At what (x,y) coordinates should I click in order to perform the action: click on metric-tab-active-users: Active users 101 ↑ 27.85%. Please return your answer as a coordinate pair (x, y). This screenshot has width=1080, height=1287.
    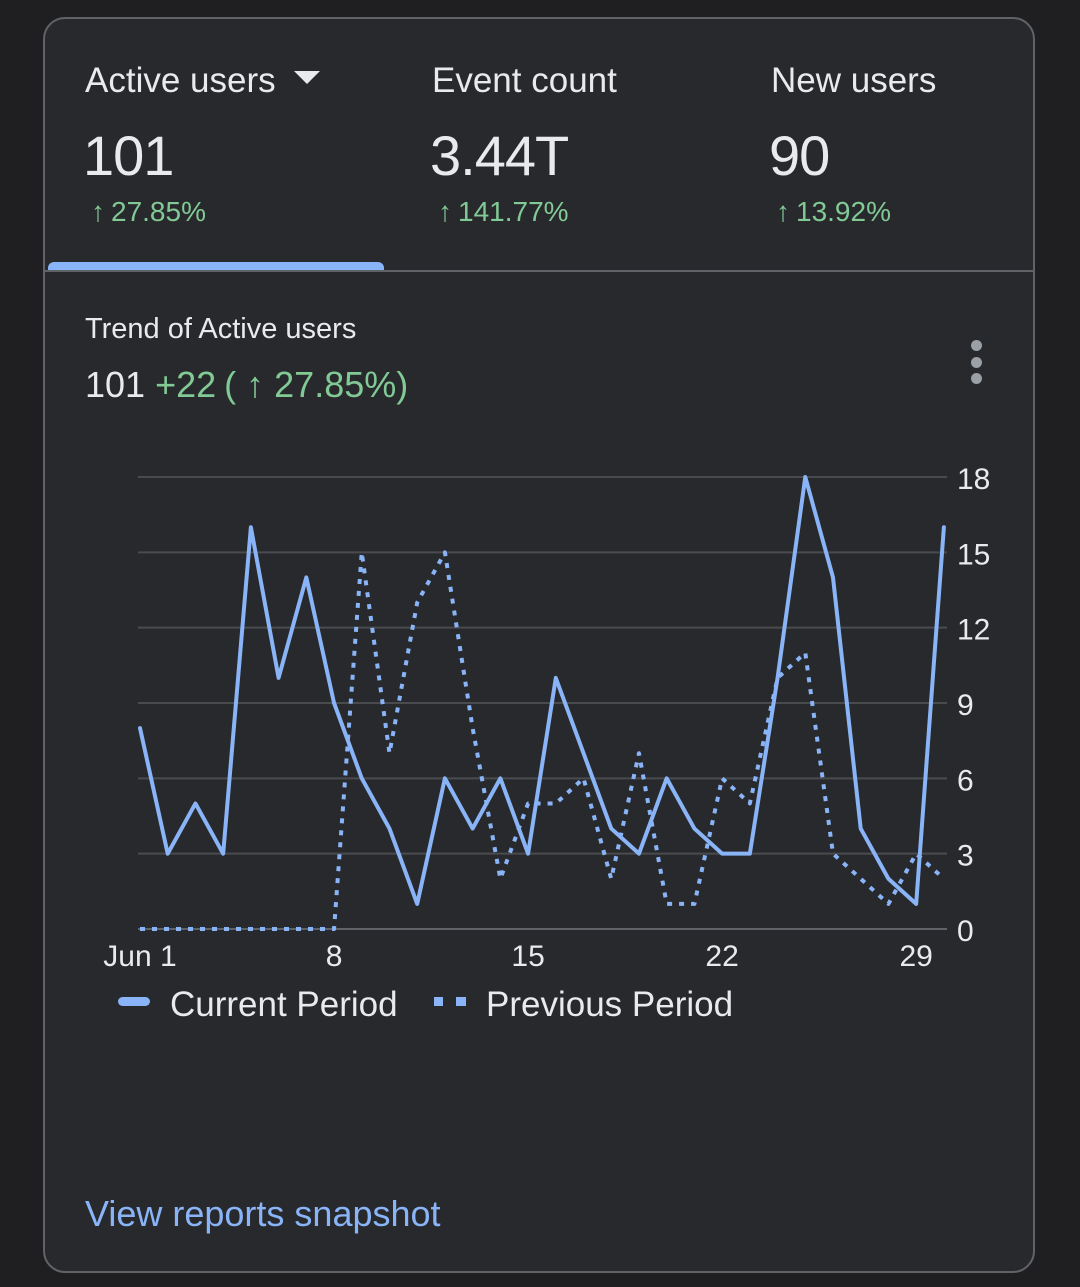
    Looking at the image, I should click on (215, 145).